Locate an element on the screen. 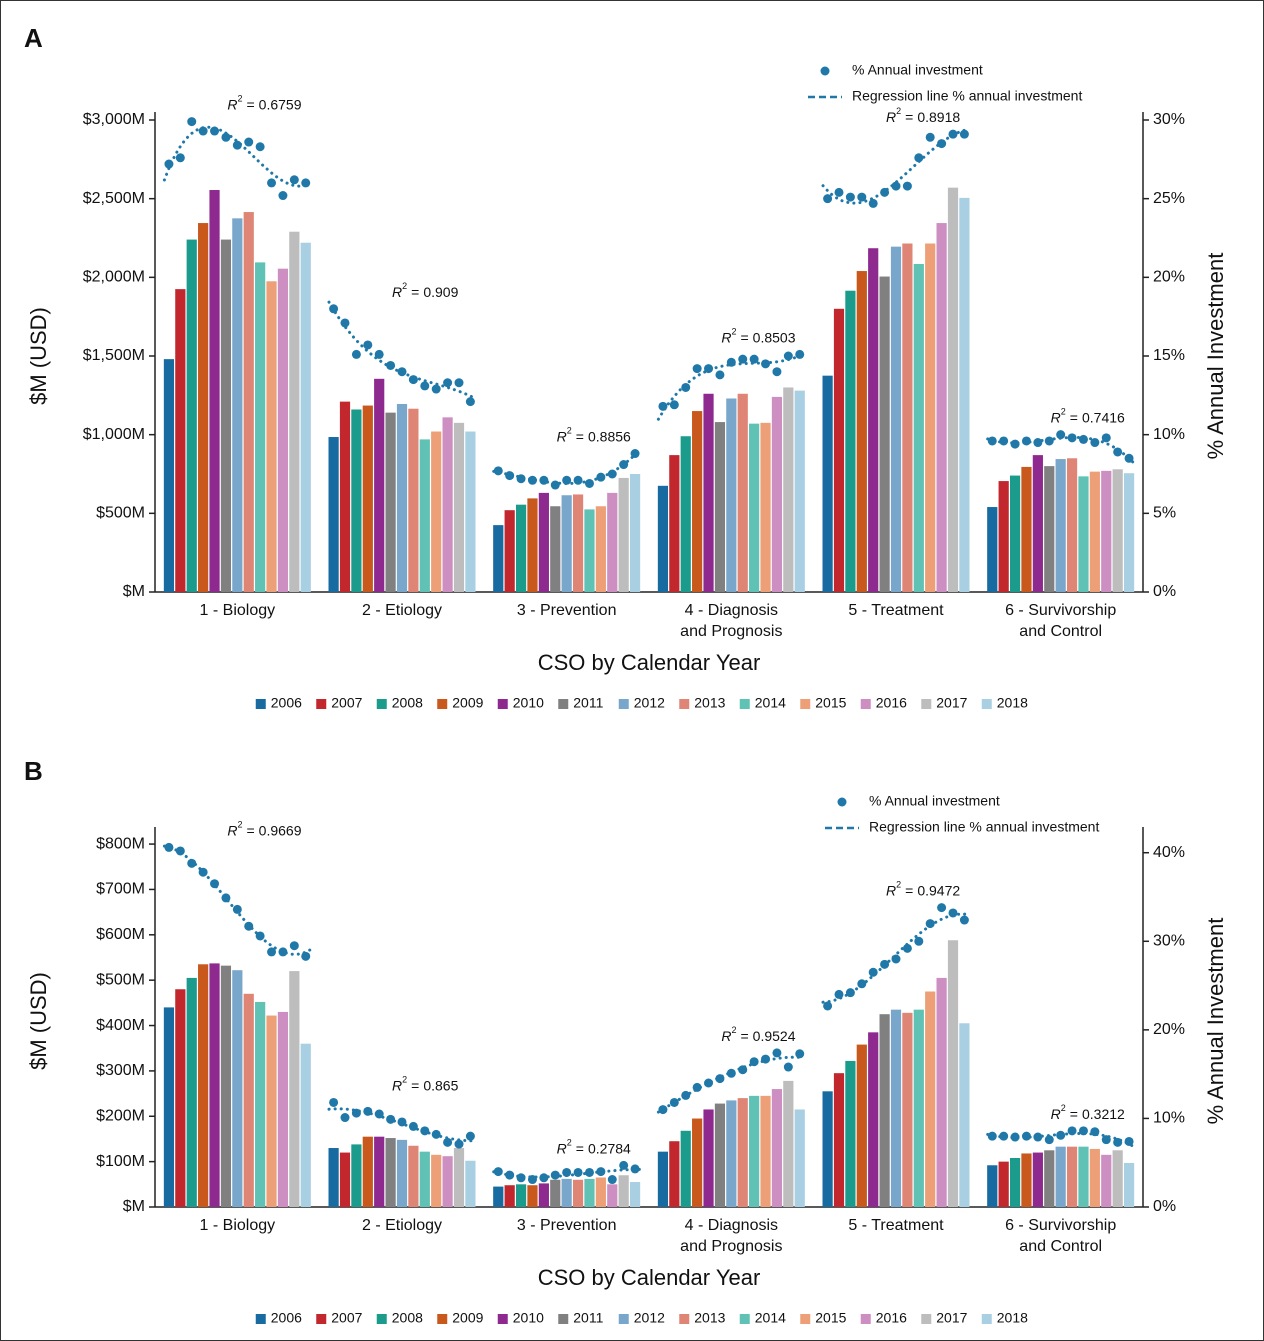 Image resolution: width=1264 pixels, height=1341 pixels. x-tick-label: and Control is located at coordinates (1060, 1246).